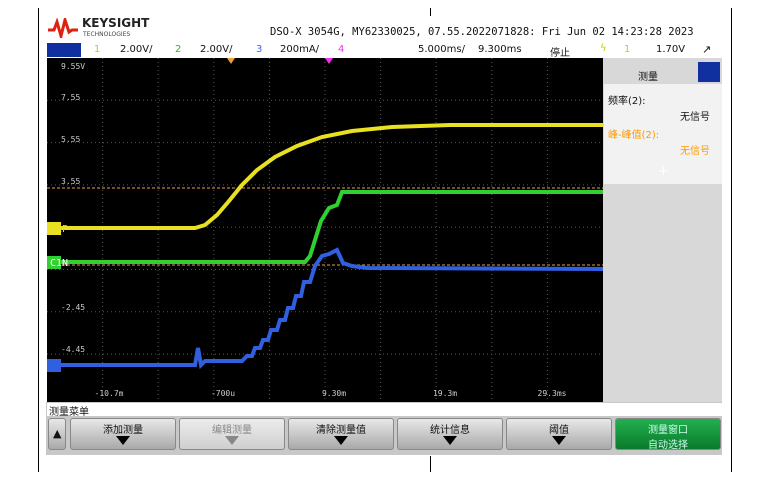 This screenshot has height=480, width=764. What do you see at coordinates (559, 430) in the screenshot?
I see `softkey-label: 阈值` at bounding box center [559, 430].